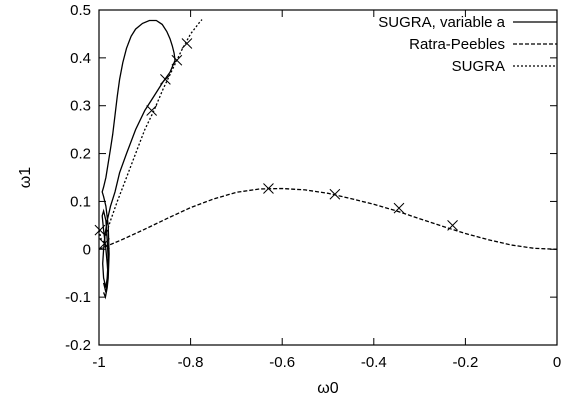 This screenshot has height=405, width=574. What do you see at coordinates (282, 362) in the screenshot?
I see `x-tick-label: -0.6` at bounding box center [282, 362].